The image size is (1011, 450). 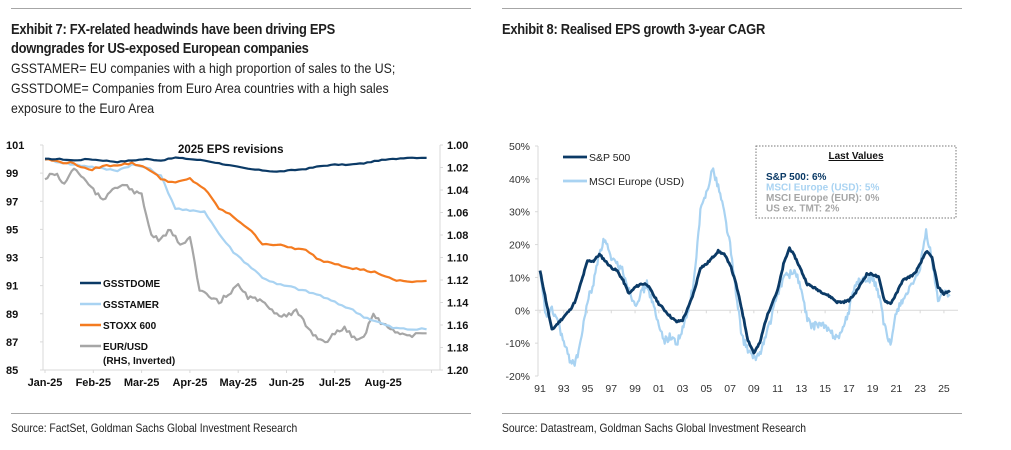 I want to click on chart2-x-tick-label: 25, so click(x=944, y=389).